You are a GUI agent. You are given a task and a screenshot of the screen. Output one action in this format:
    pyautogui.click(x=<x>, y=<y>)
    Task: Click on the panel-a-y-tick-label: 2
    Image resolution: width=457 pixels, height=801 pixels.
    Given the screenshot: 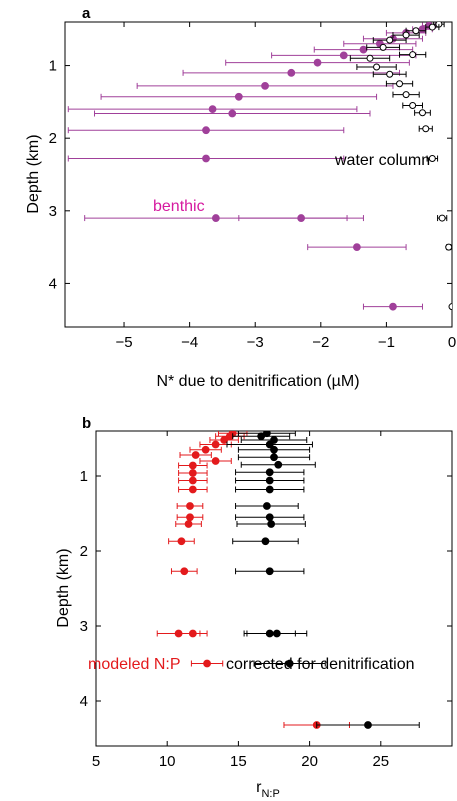 What is the action you would take?
    pyautogui.click(x=53, y=138)
    